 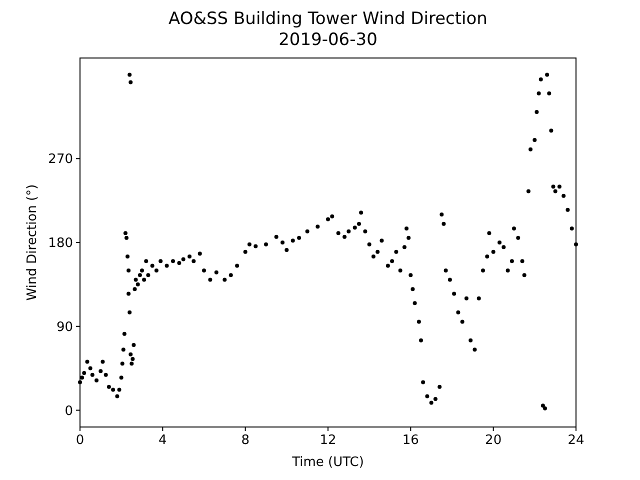 What do you see at coordinates (328, 440) in the screenshot?
I see `x-tick-label: 12` at bounding box center [328, 440].